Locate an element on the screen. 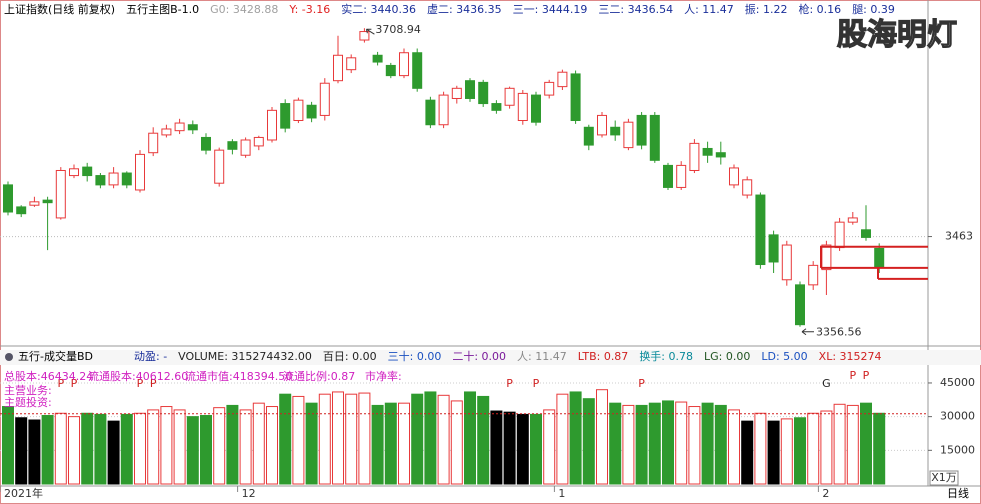  stat: 实二: 3440.36 is located at coordinates (378, 9).